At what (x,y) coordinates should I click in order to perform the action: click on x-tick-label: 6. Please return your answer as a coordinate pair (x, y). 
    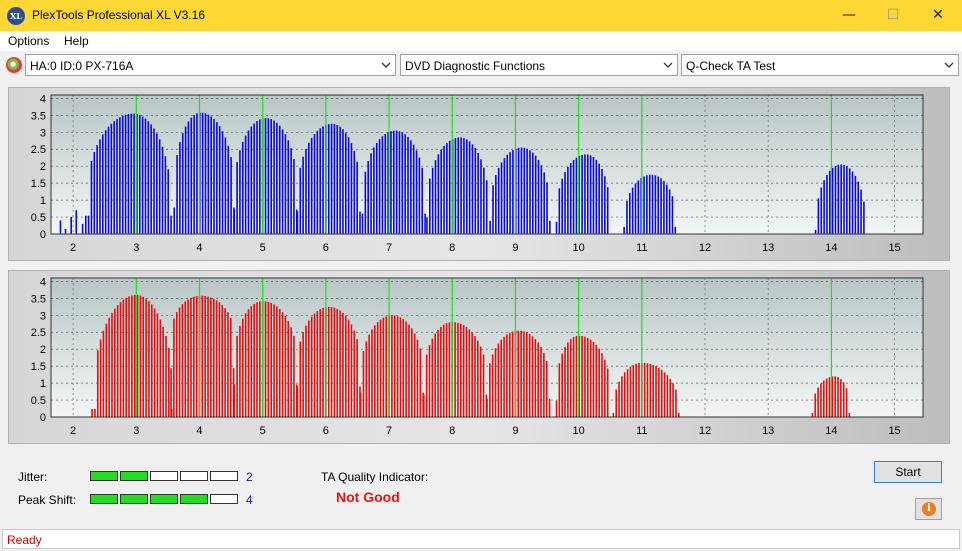
    Looking at the image, I should click on (326, 248).